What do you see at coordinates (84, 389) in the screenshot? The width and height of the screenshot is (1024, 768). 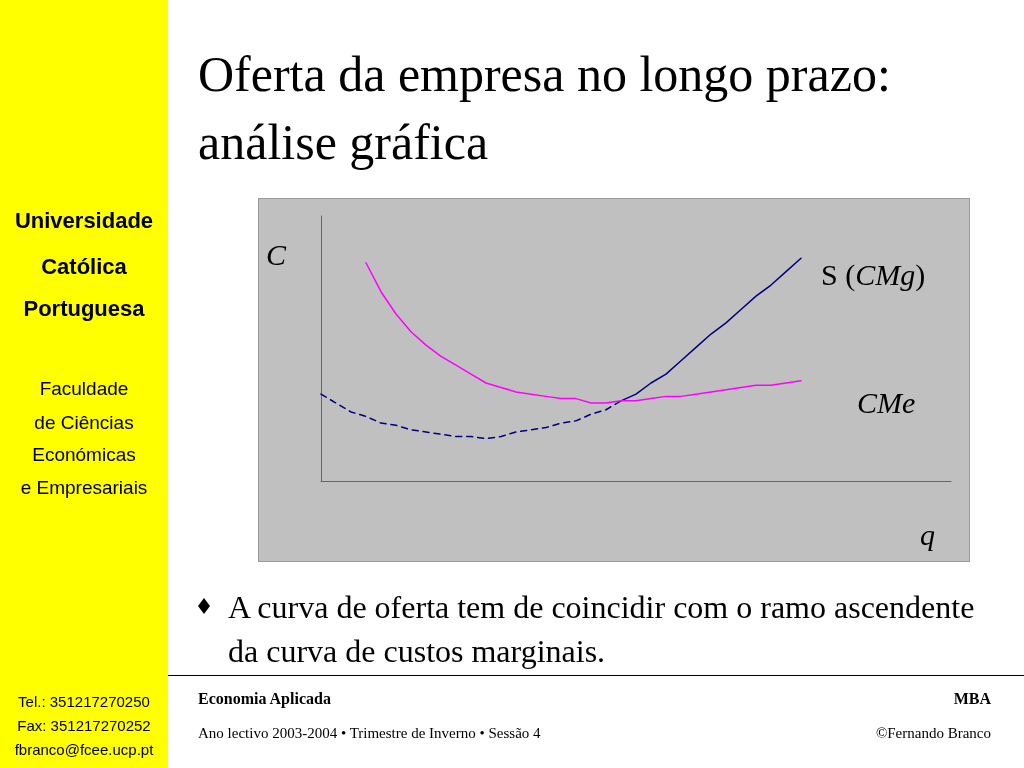 I see `text: Faculdade` at bounding box center [84, 389].